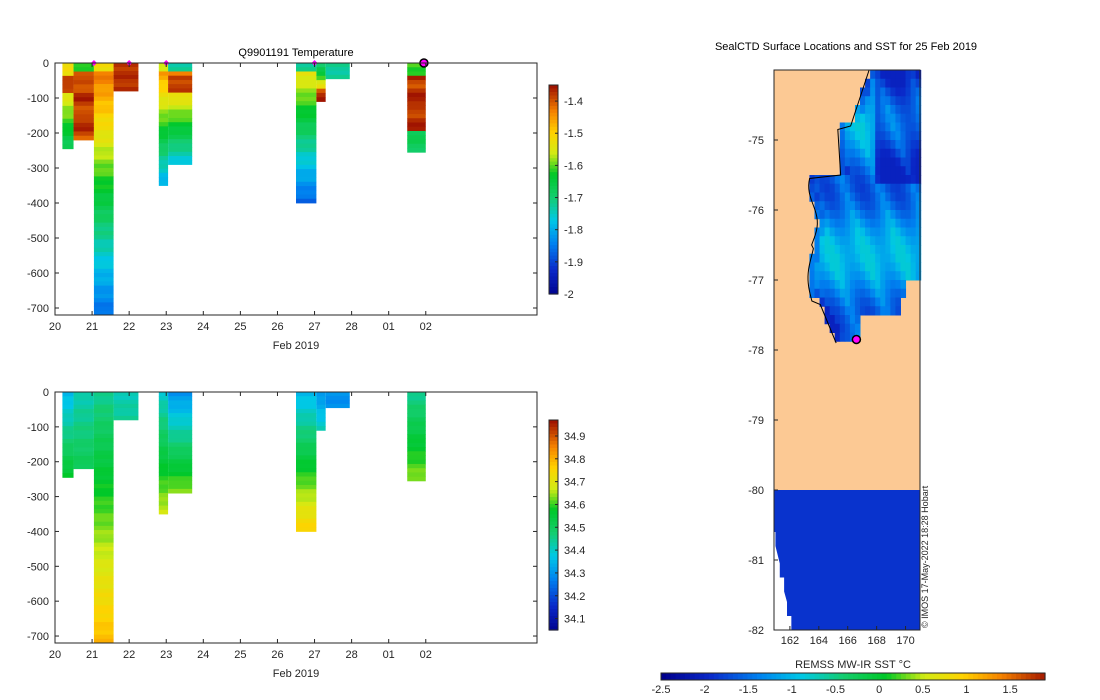  Describe the element at coordinates (574, 574) in the screenshot. I see `sal-colorbar-label: 34.3` at that location.